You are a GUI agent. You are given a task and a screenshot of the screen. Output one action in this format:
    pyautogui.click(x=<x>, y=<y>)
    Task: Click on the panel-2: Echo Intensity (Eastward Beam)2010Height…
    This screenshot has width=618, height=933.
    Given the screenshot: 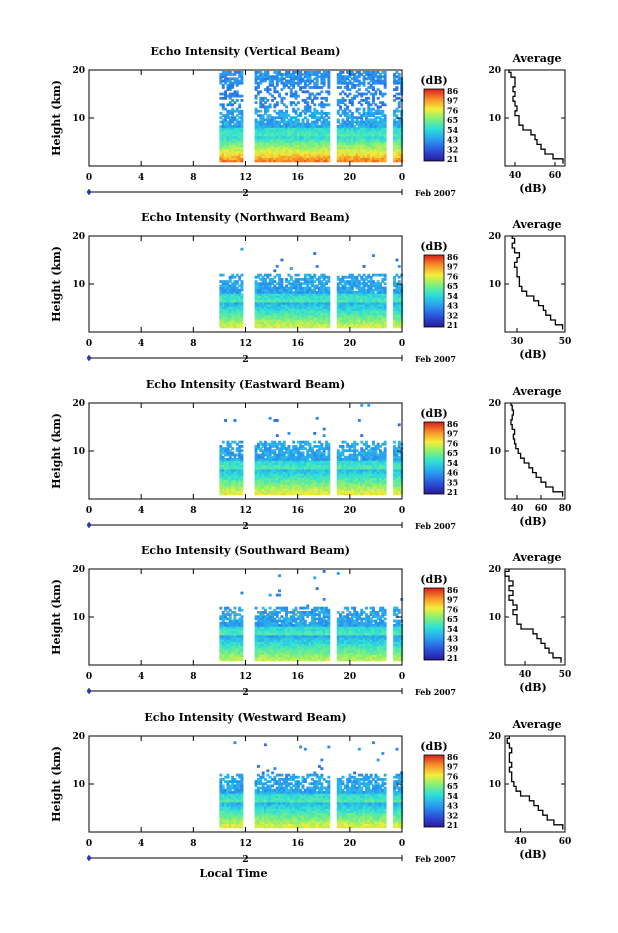 What is the action you would take?
    pyautogui.click(x=310, y=455)
    